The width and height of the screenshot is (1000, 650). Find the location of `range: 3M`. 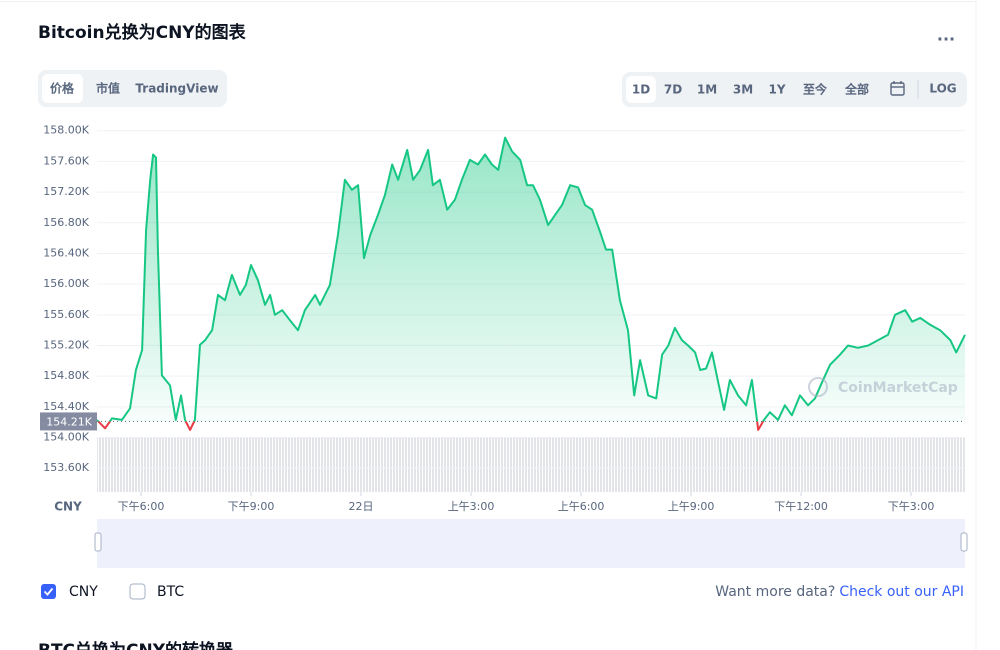

range: 3M is located at coordinates (743, 90).